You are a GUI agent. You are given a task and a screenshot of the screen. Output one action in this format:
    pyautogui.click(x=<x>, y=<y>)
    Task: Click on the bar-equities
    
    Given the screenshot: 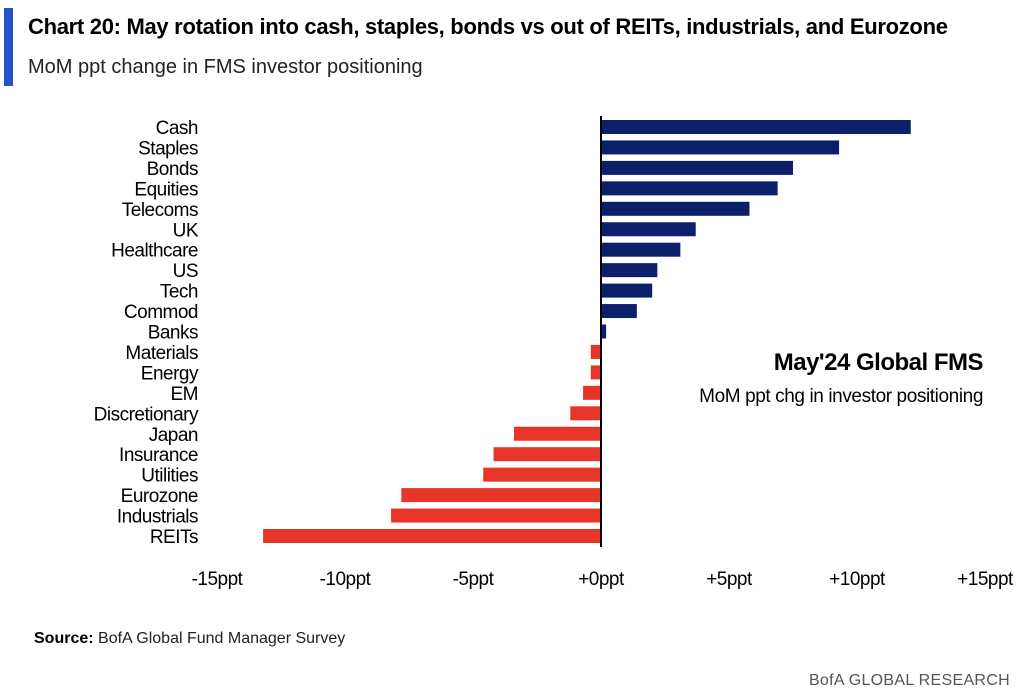 What is the action you would take?
    pyautogui.click(x=689, y=188)
    